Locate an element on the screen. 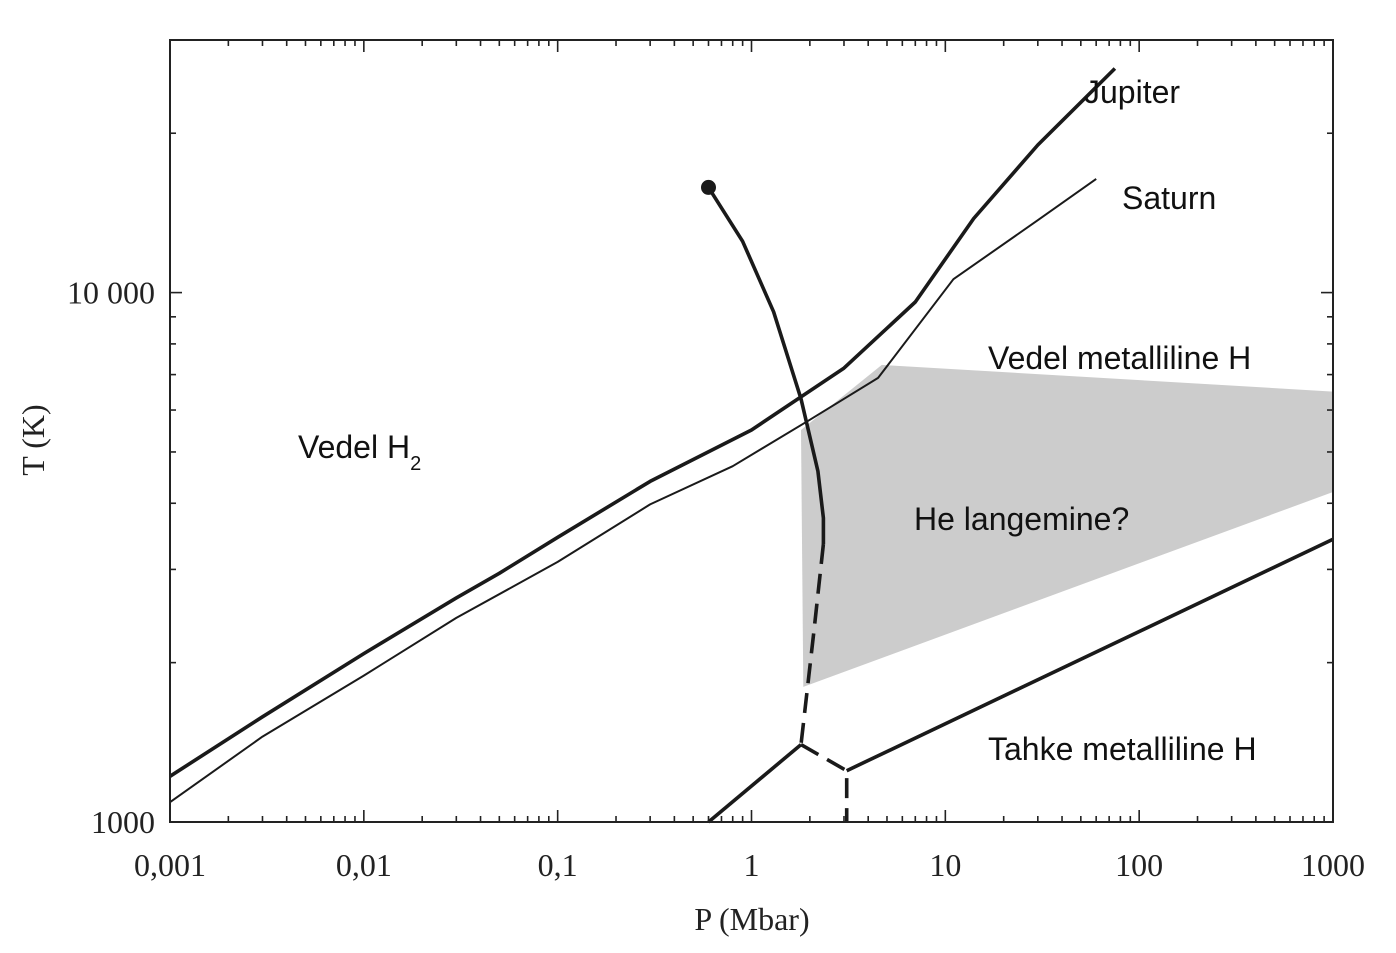 The height and width of the screenshot is (953, 1396). liquid-metallic-h-label: Vedel metalliline H is located at coordinates (1119, 358).